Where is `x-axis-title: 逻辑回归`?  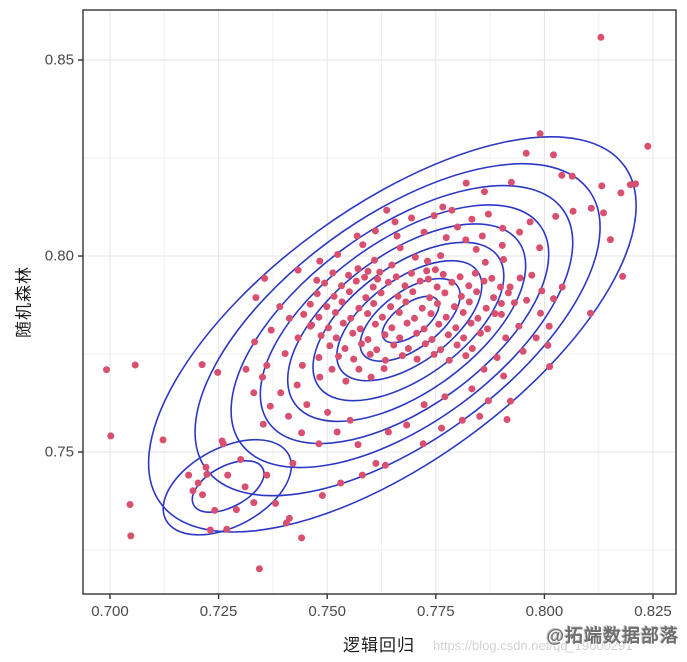 x-axis-title: 逻辑回归 is located at coordinates (379, 645).